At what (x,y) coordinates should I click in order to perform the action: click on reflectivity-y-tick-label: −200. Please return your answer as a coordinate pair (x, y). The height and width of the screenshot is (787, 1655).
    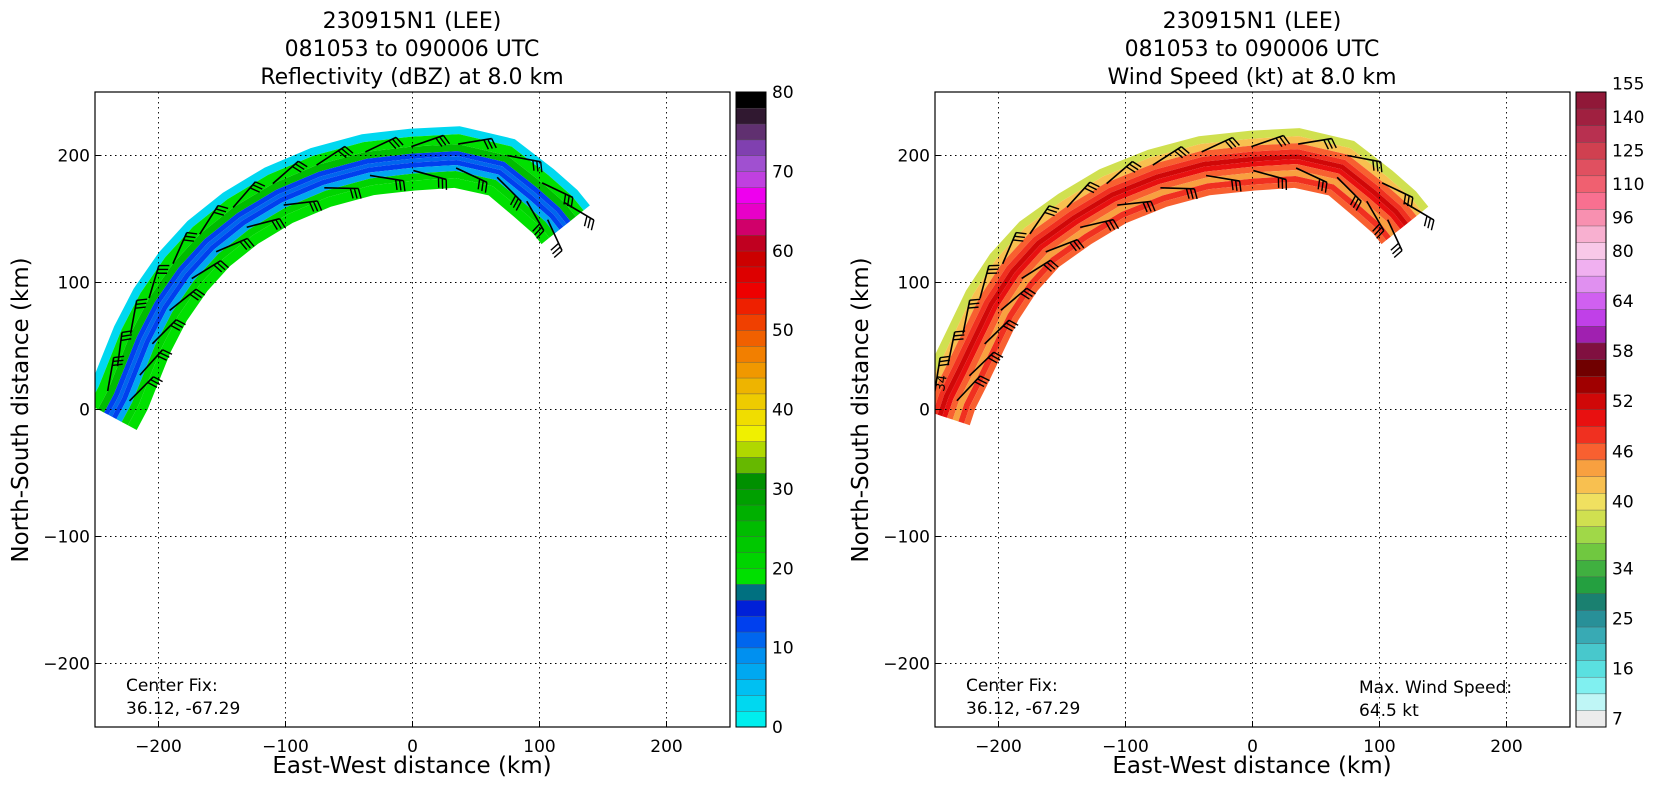
    Looking at the image, I should click on (66, 665).